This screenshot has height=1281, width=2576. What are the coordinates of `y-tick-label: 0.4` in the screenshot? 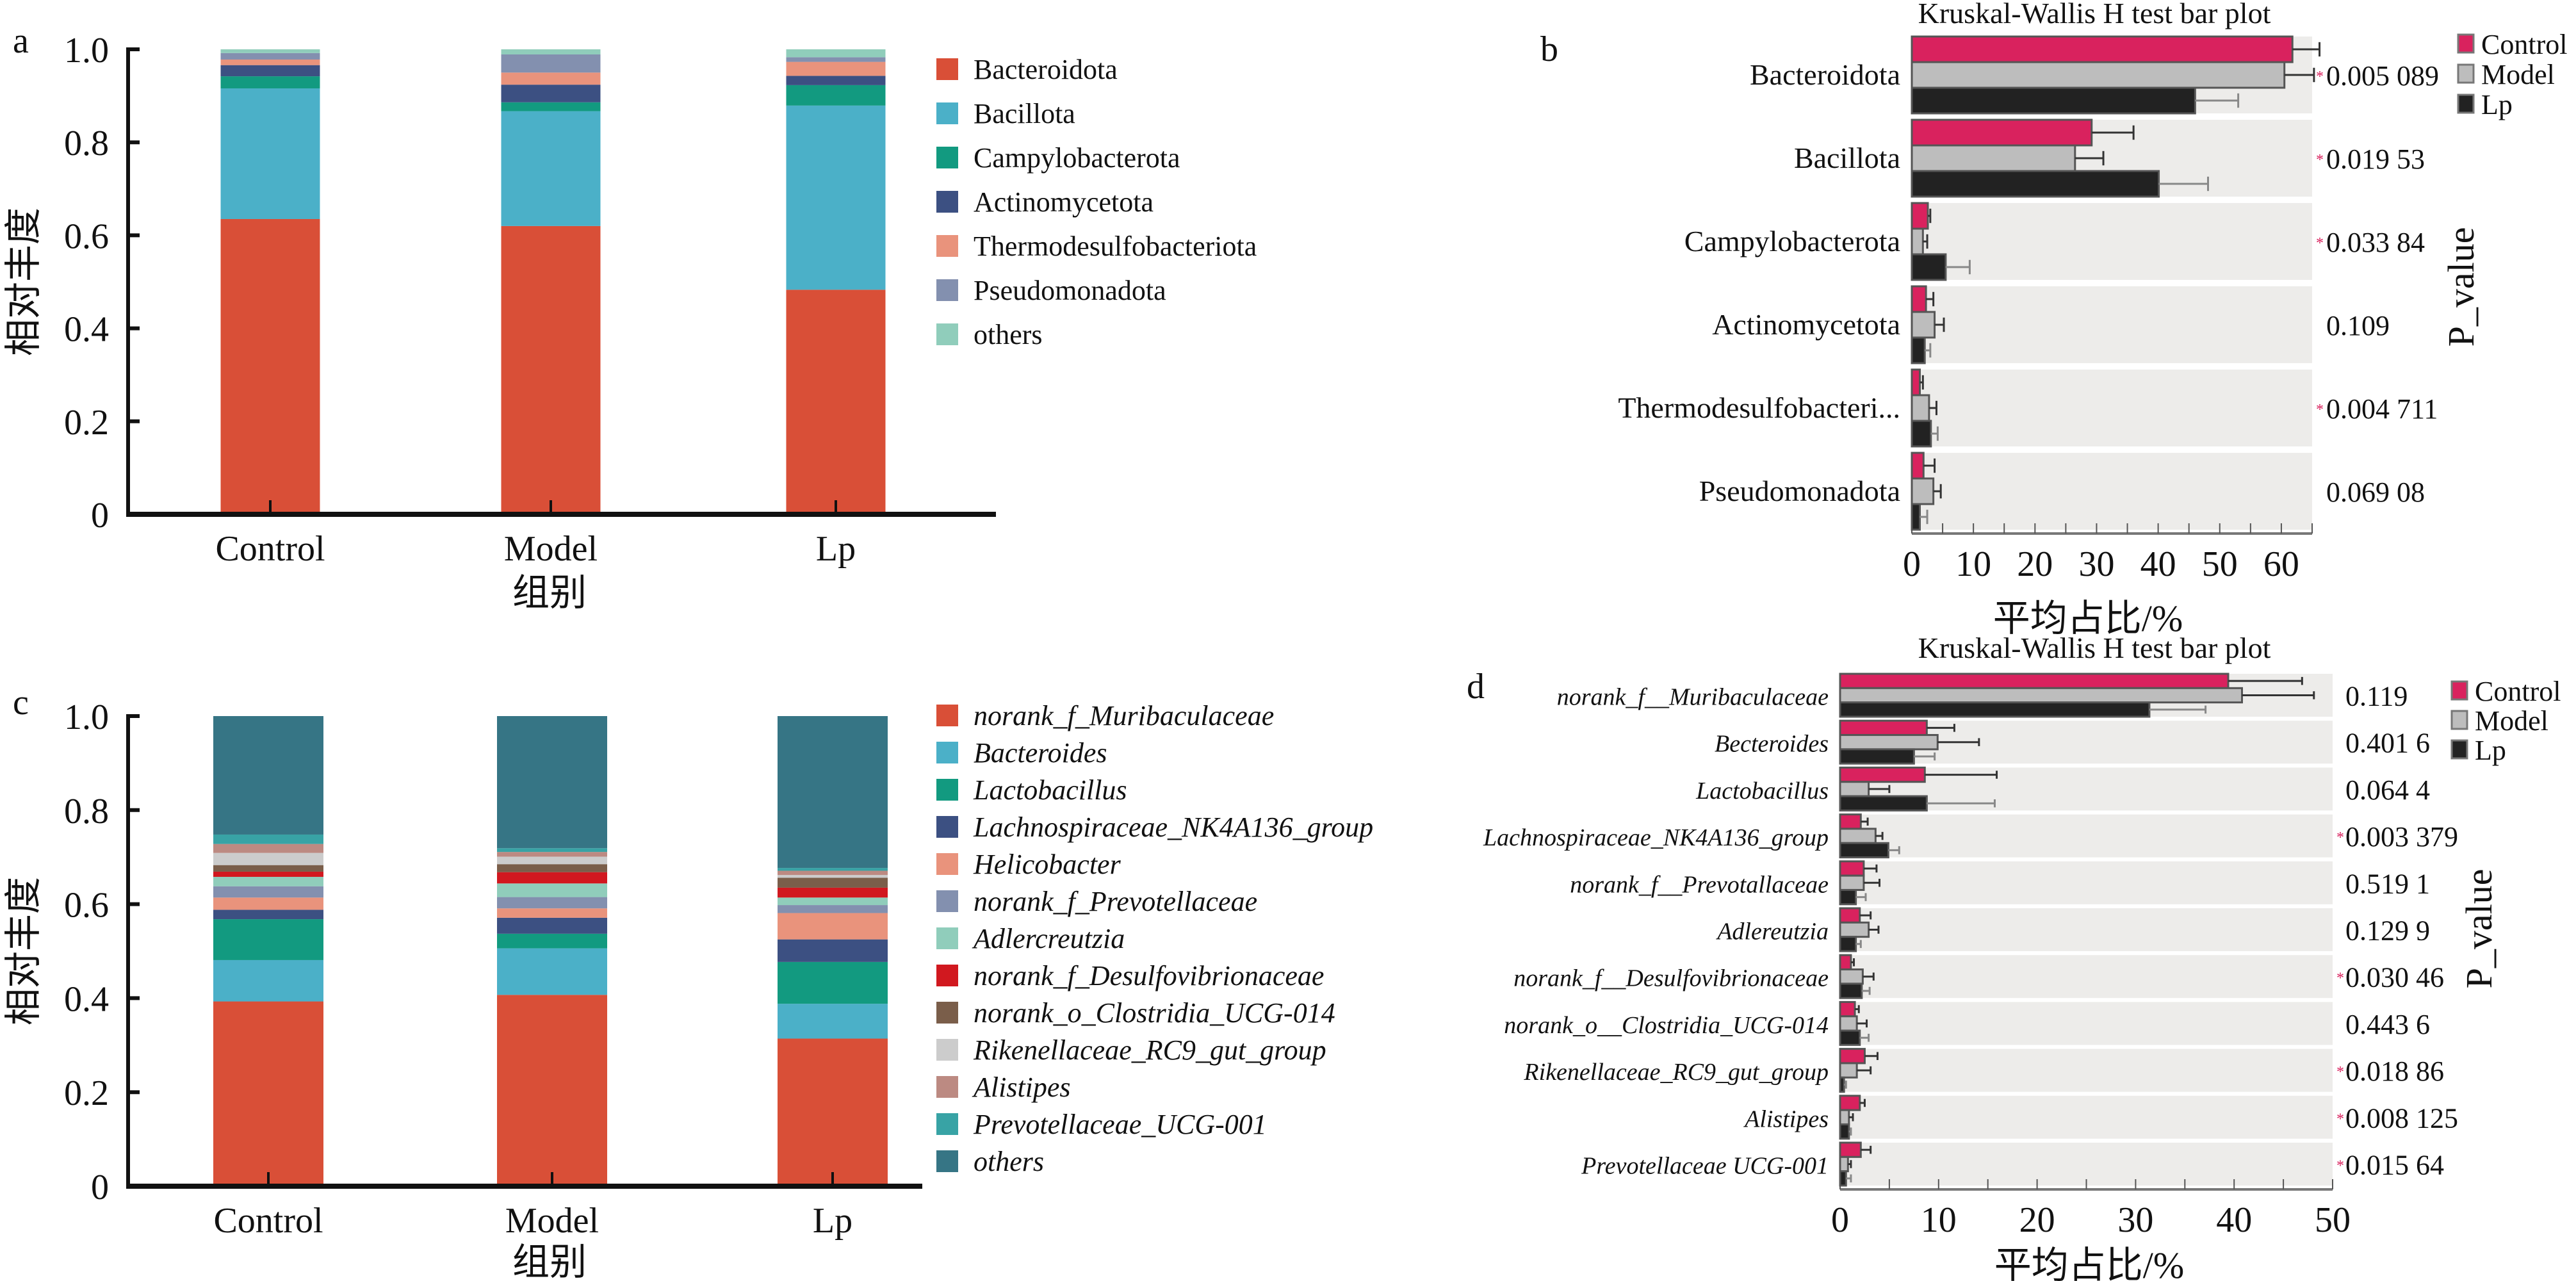 It's located at (86, 999).